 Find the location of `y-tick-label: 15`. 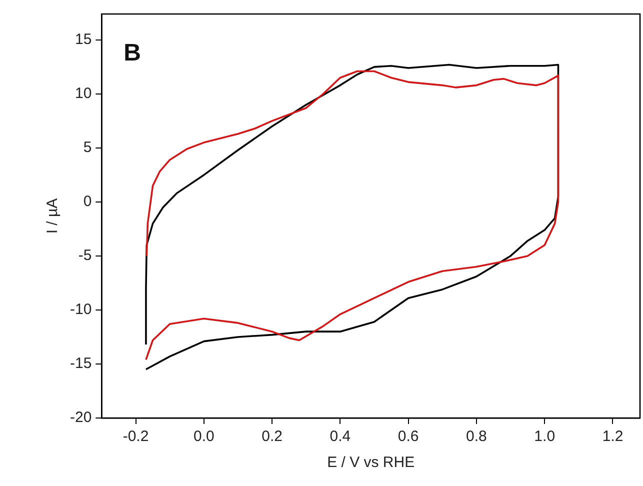

y-tick-label: 15 is located at coordinates (83, 39).